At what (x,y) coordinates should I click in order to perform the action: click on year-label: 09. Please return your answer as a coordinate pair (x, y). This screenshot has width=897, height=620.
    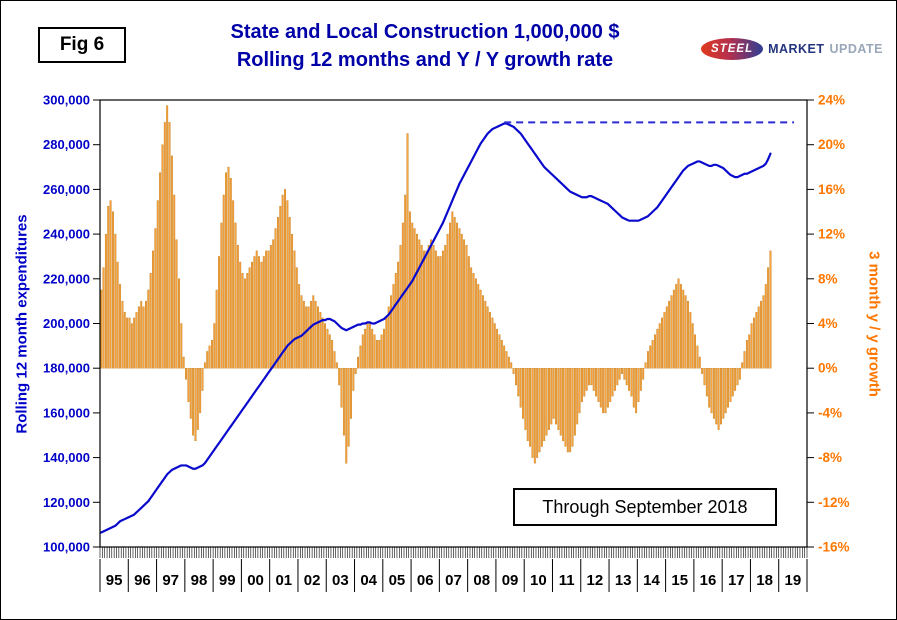
    Looking at the image, I should click on (510, 580).